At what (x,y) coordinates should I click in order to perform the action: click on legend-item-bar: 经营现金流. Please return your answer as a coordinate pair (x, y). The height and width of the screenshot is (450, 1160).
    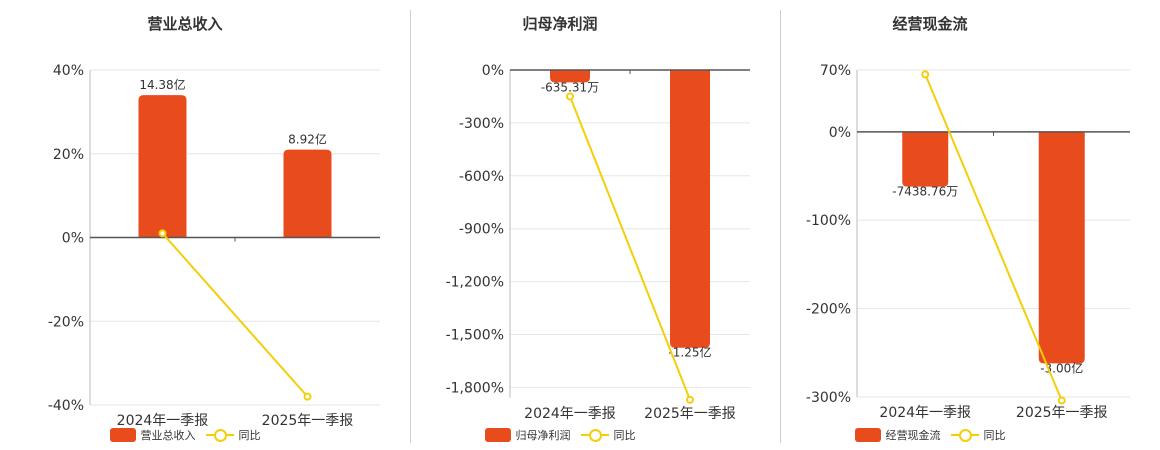
    Looking at the image, I should click on (897, 435).